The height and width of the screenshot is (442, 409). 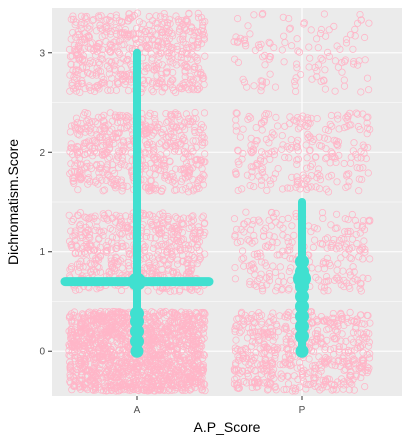 What do you see at coordinates (42, 153) in the screenshot?
I see `y-tick-label: 2` at bounding box center [42, 153].